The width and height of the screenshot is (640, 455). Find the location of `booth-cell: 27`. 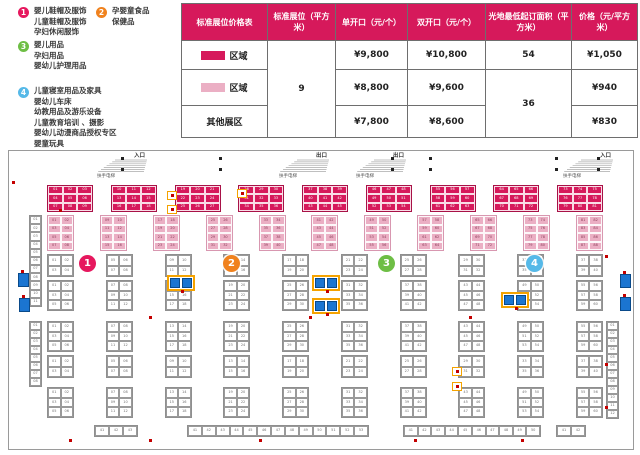

booth-cell: 27 is located at coordinates (407, 270).